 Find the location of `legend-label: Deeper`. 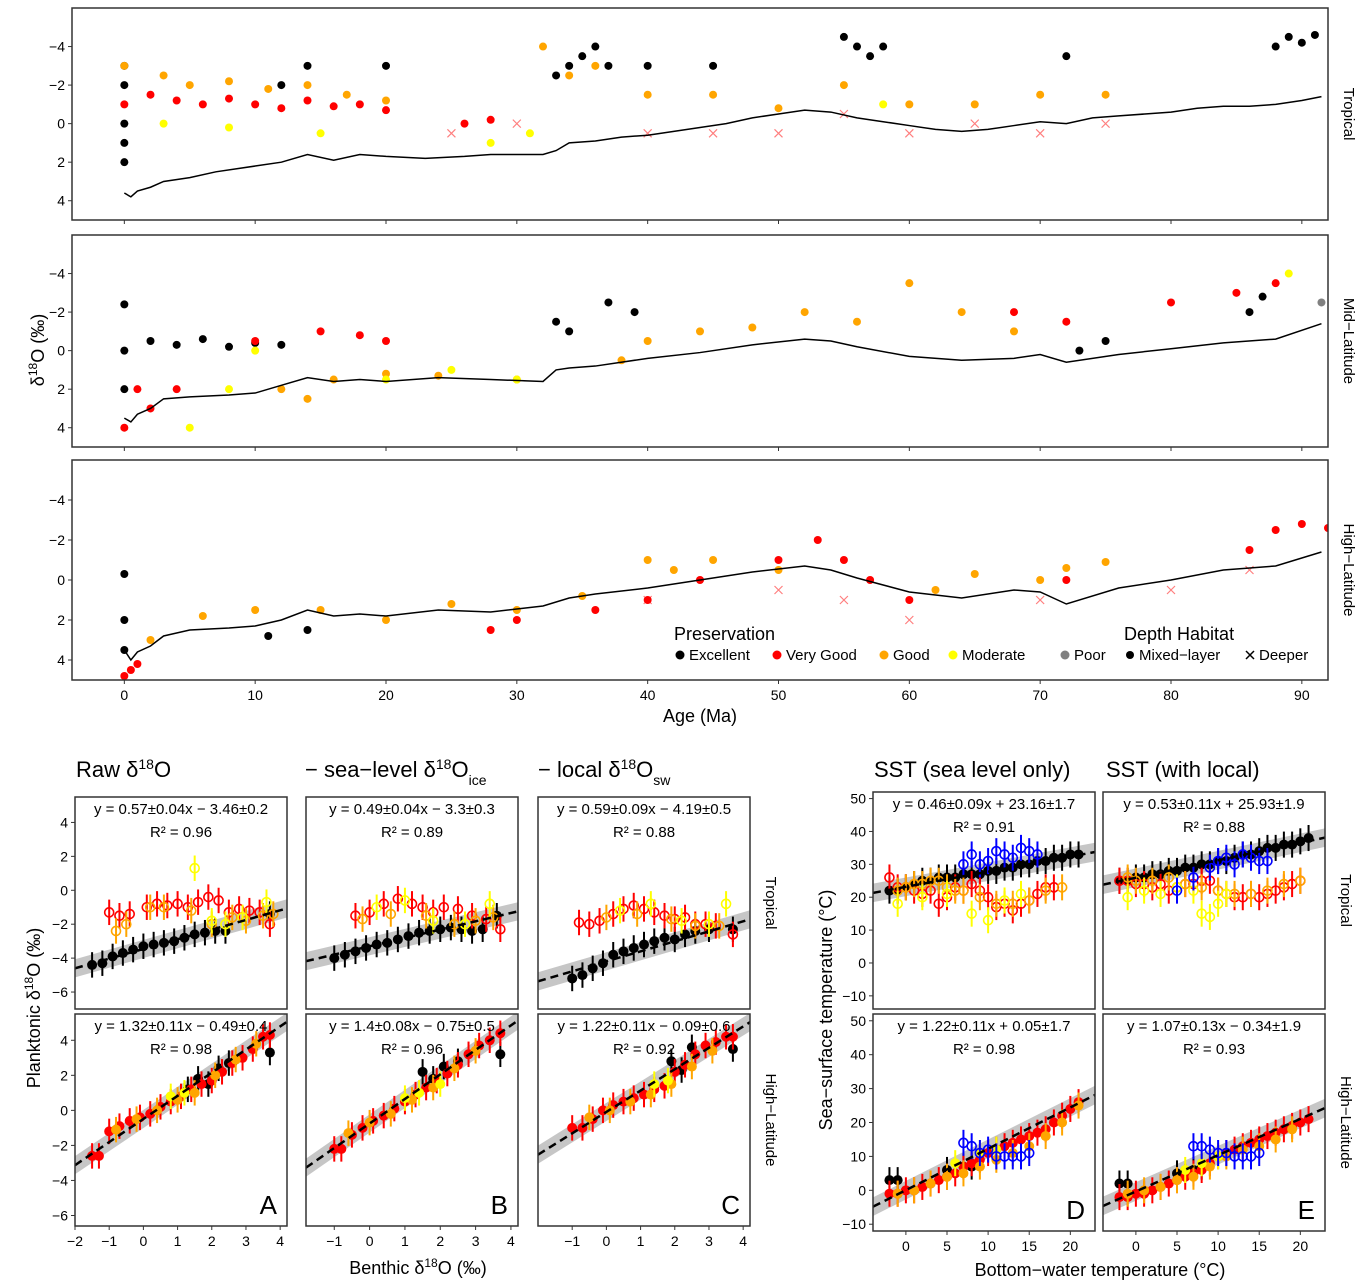

legend-label: Deeper is located at coordinates (1283, 655).